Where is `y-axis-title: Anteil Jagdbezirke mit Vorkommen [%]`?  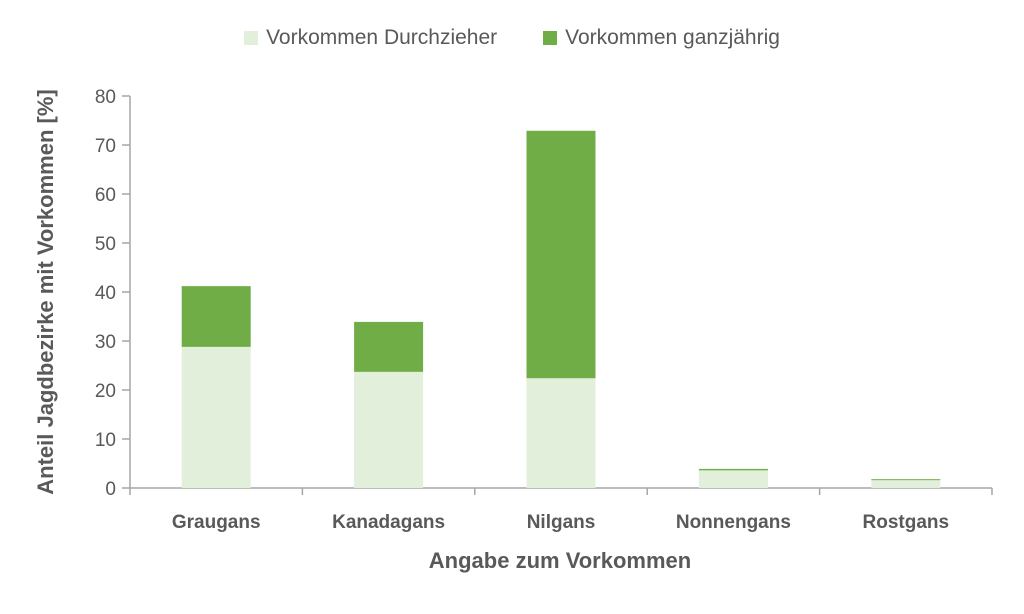
y-axis-title: Anteil Jagdbezirke mit Vorkommen [%] is located at coordinates (45, 292).